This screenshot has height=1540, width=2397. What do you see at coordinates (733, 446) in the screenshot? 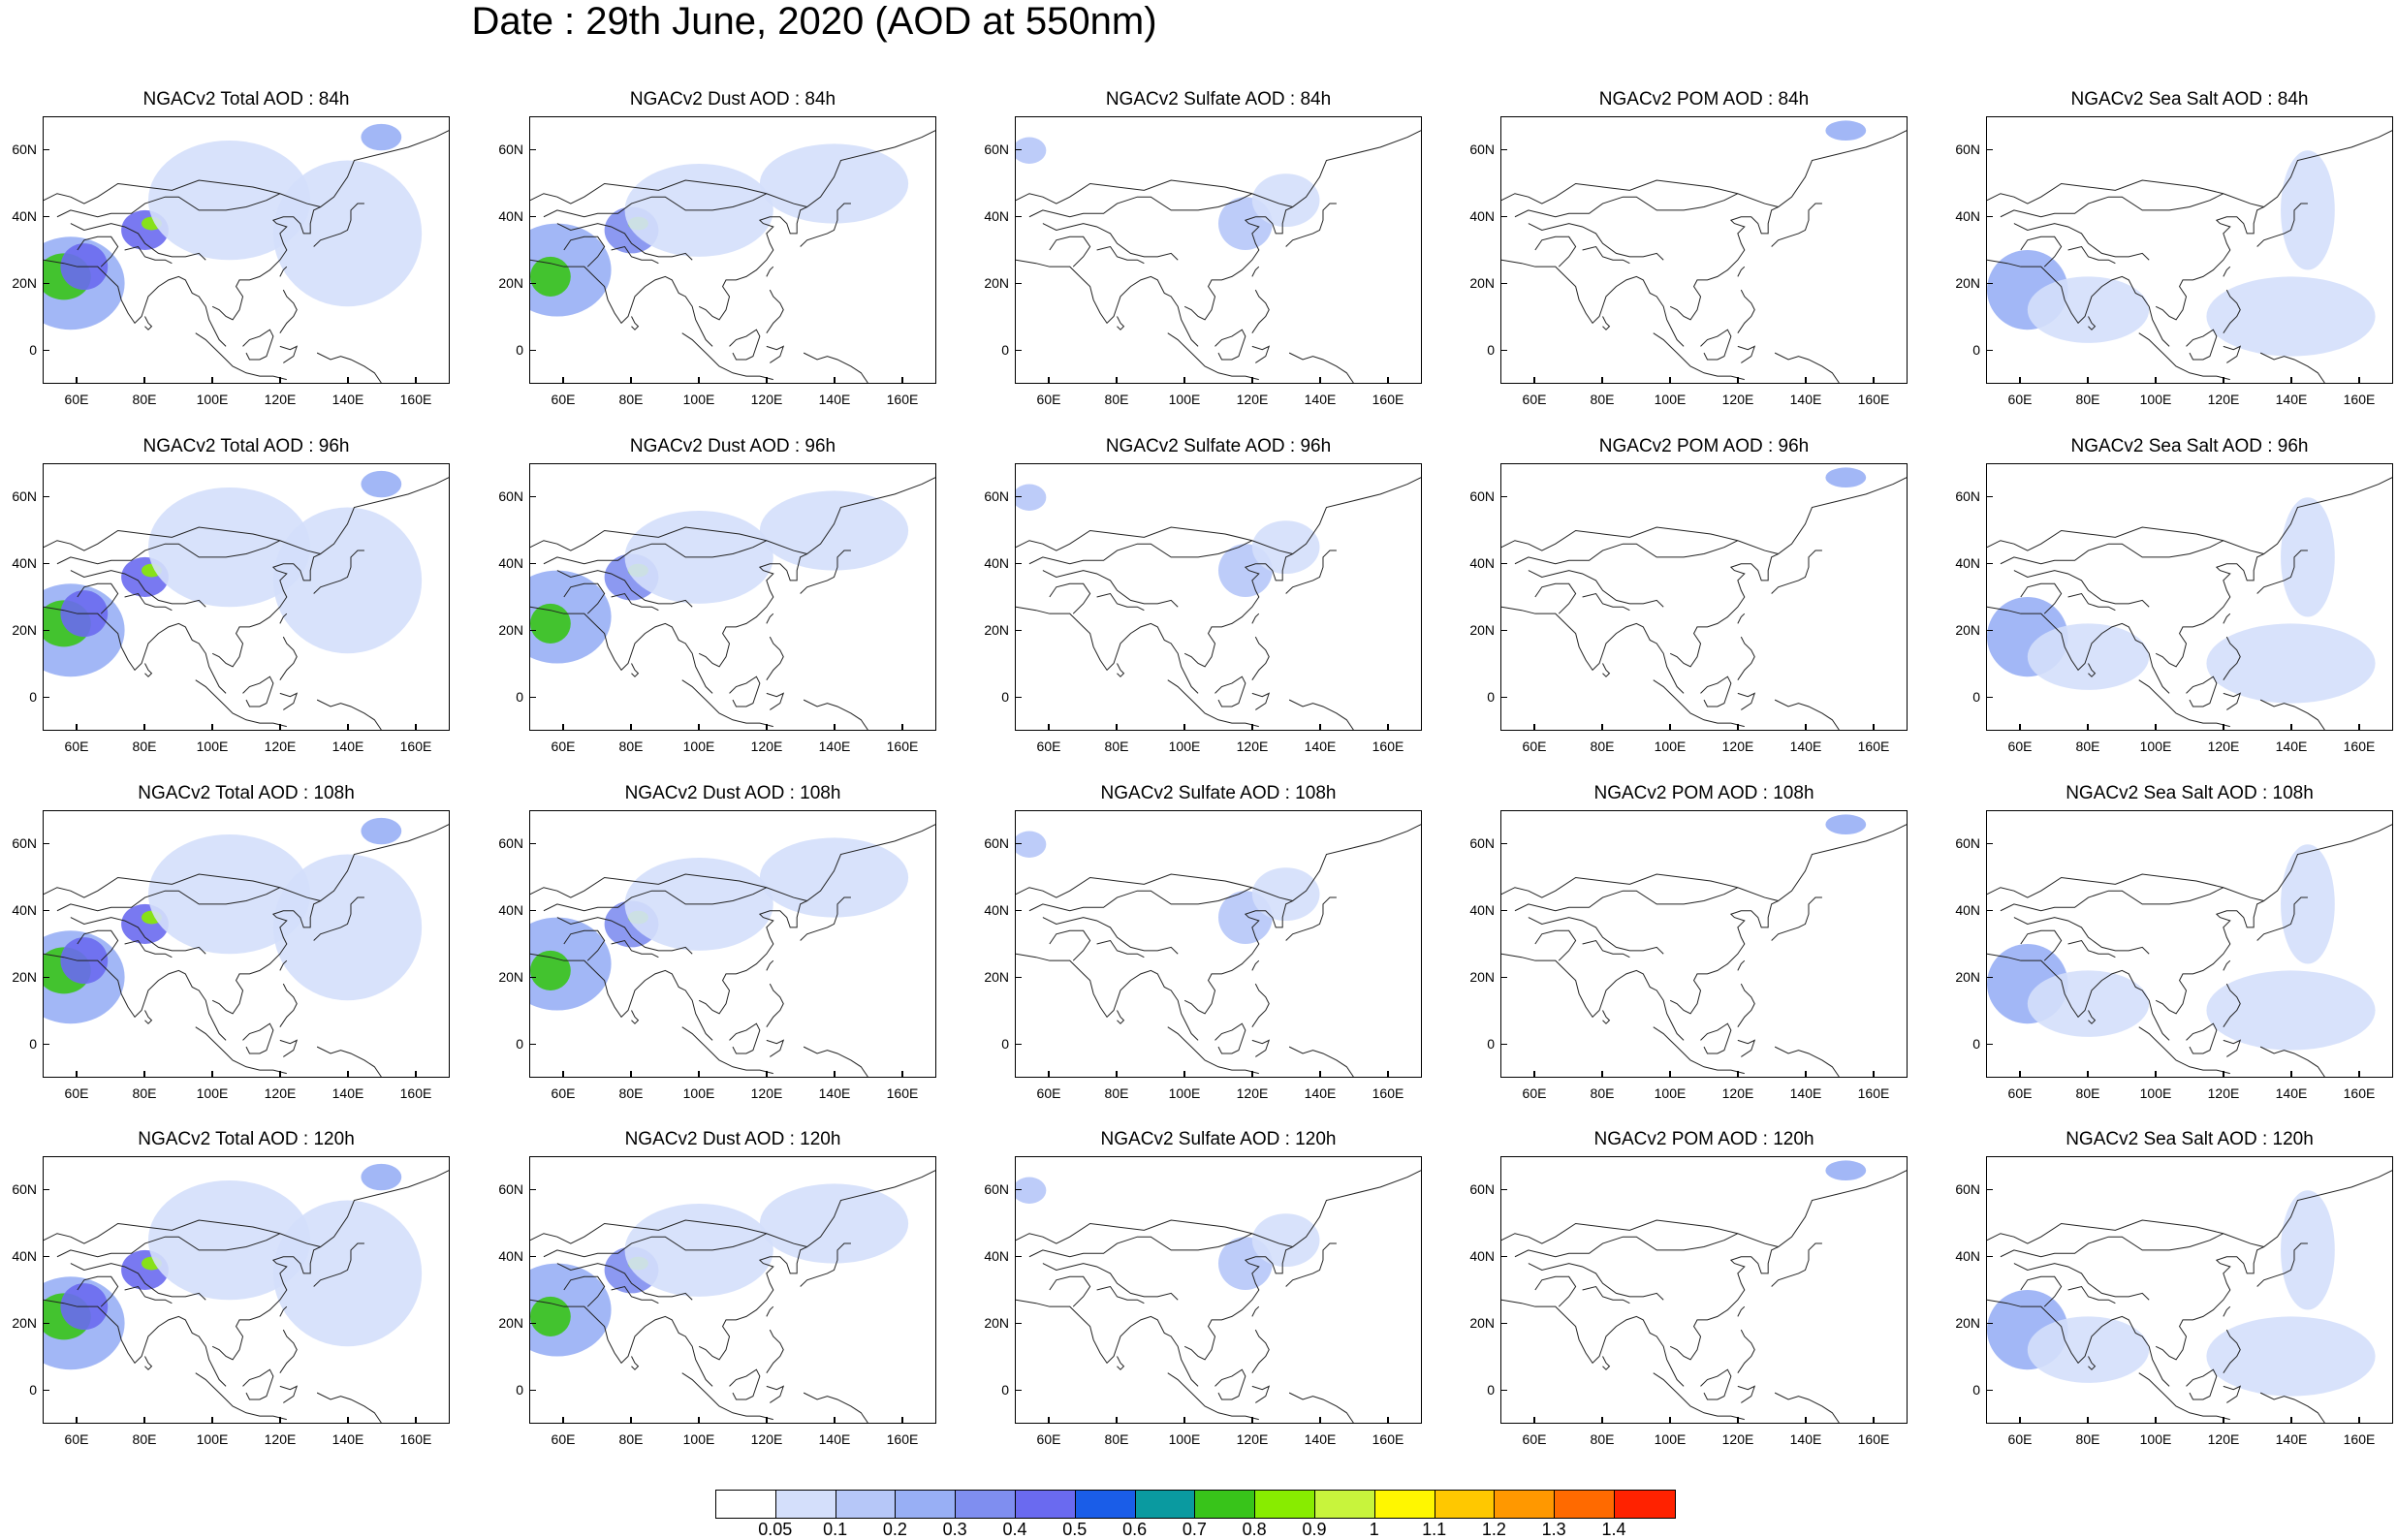
I see `panel-title: NGACv2 Dust AOD : 96h` at bounding box center [733, 446].